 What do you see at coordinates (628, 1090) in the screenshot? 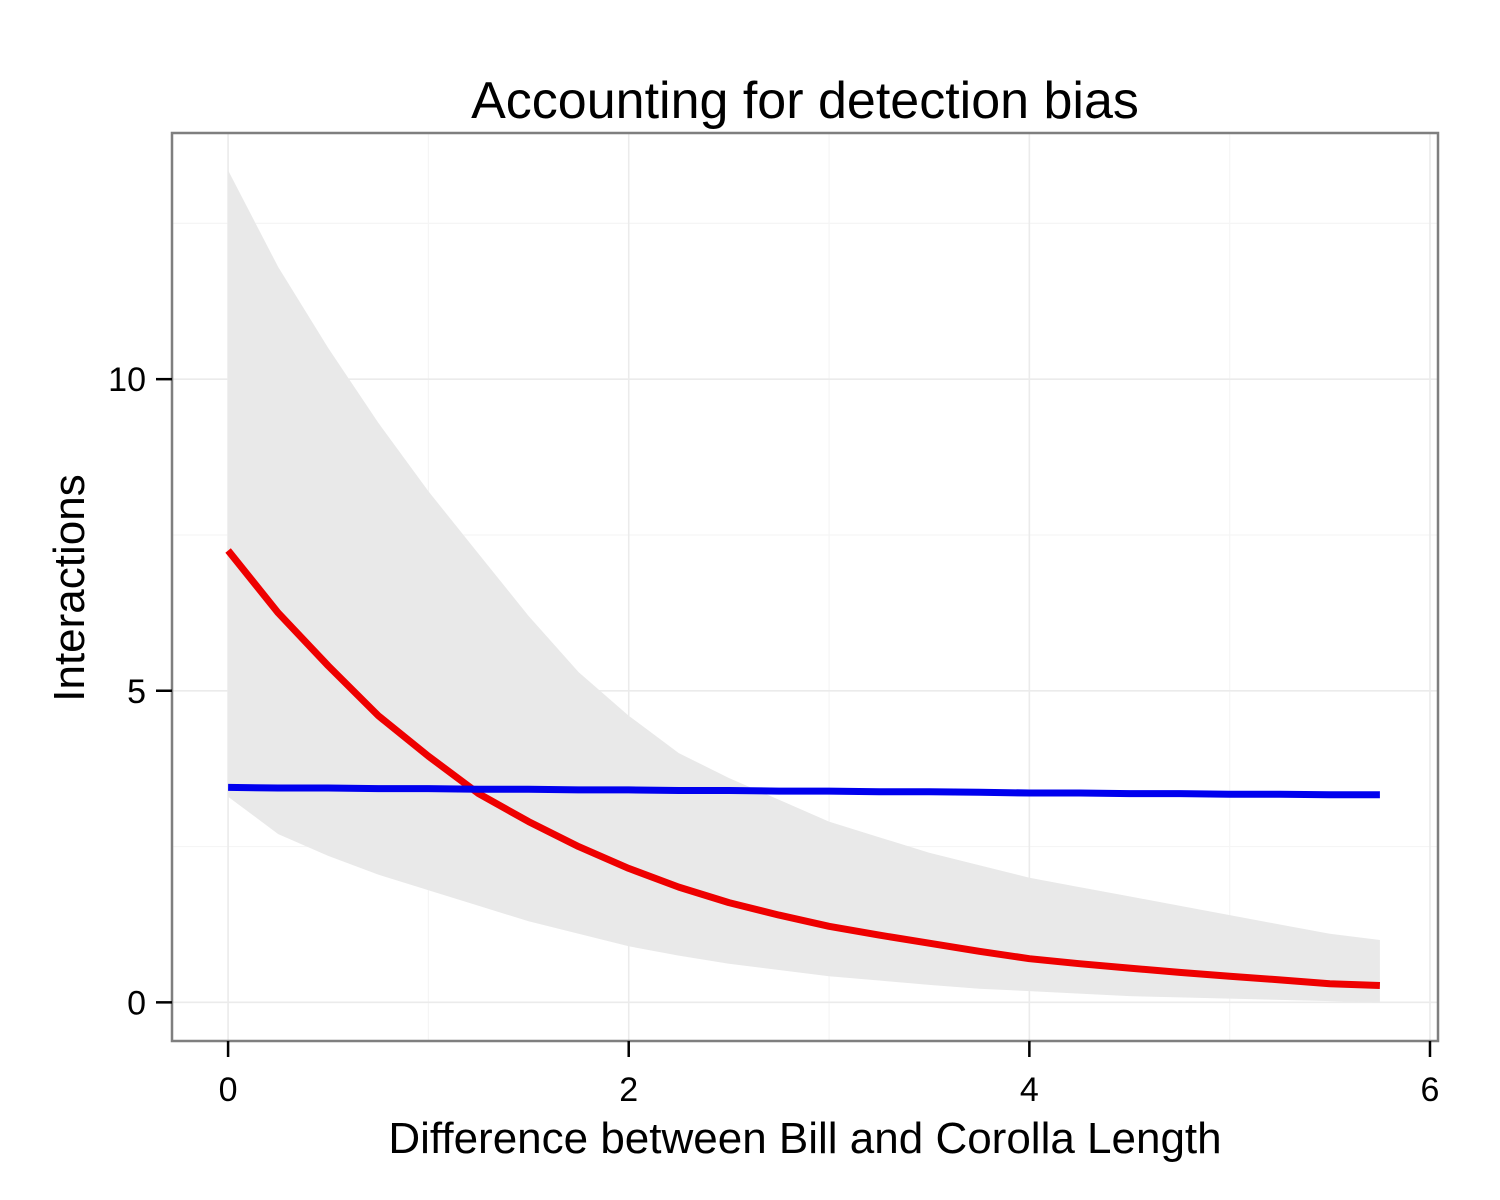
I see `x-tick-label: 2` at bounding box center [628, 1090].